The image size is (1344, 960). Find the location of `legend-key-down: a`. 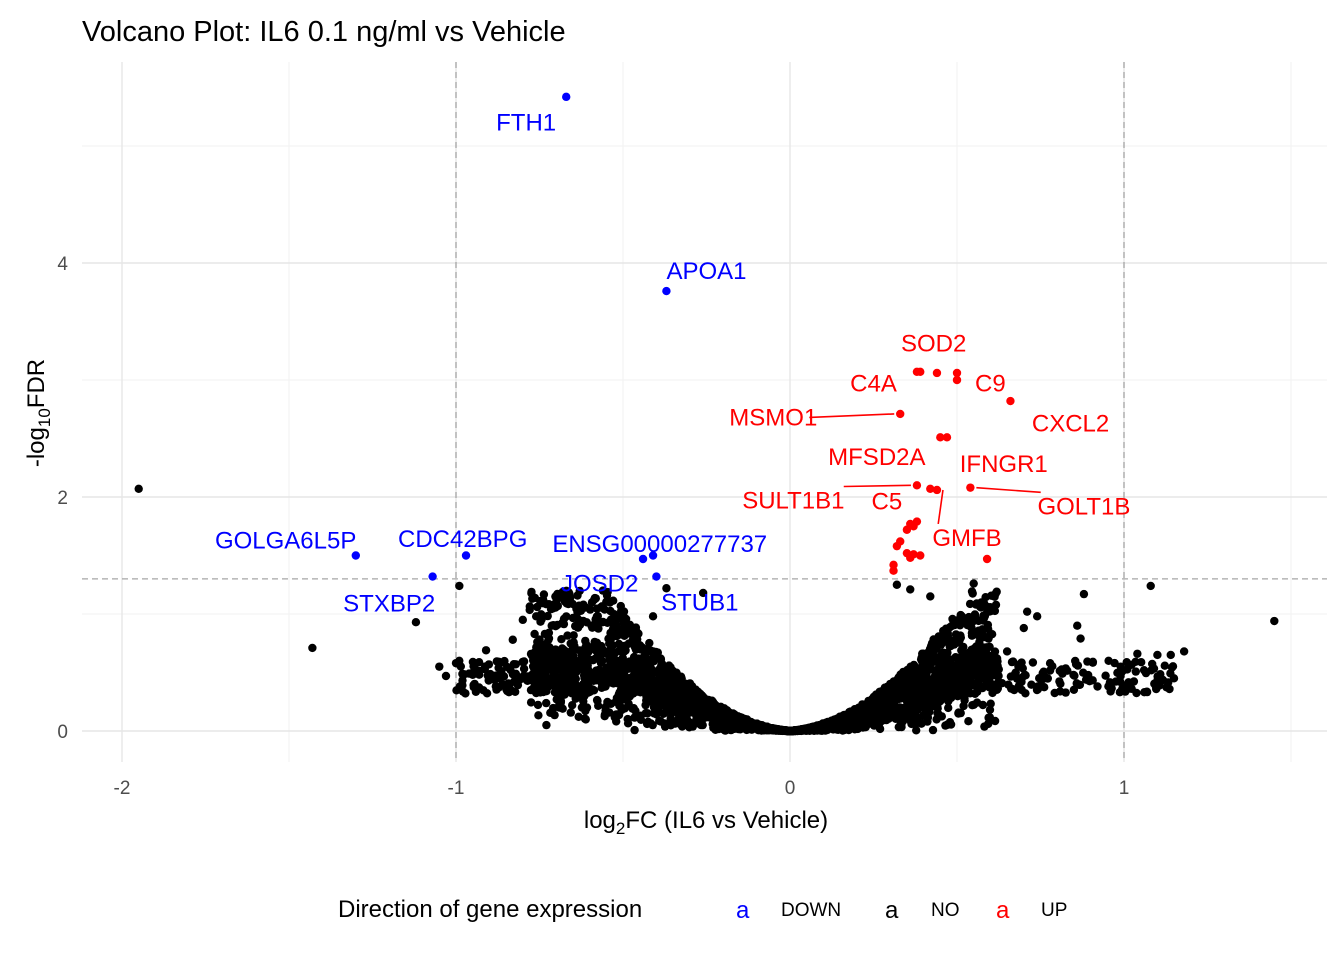

legend-key-down: a is located at coordinates (743, 910).